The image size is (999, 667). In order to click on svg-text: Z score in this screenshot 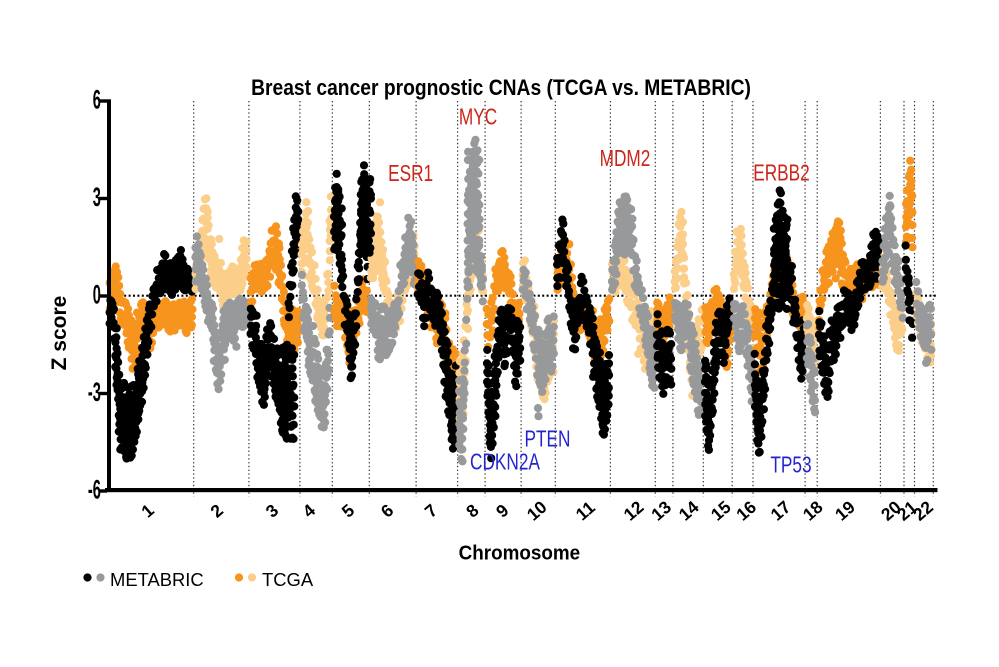, I will do `click(59, 333)`.